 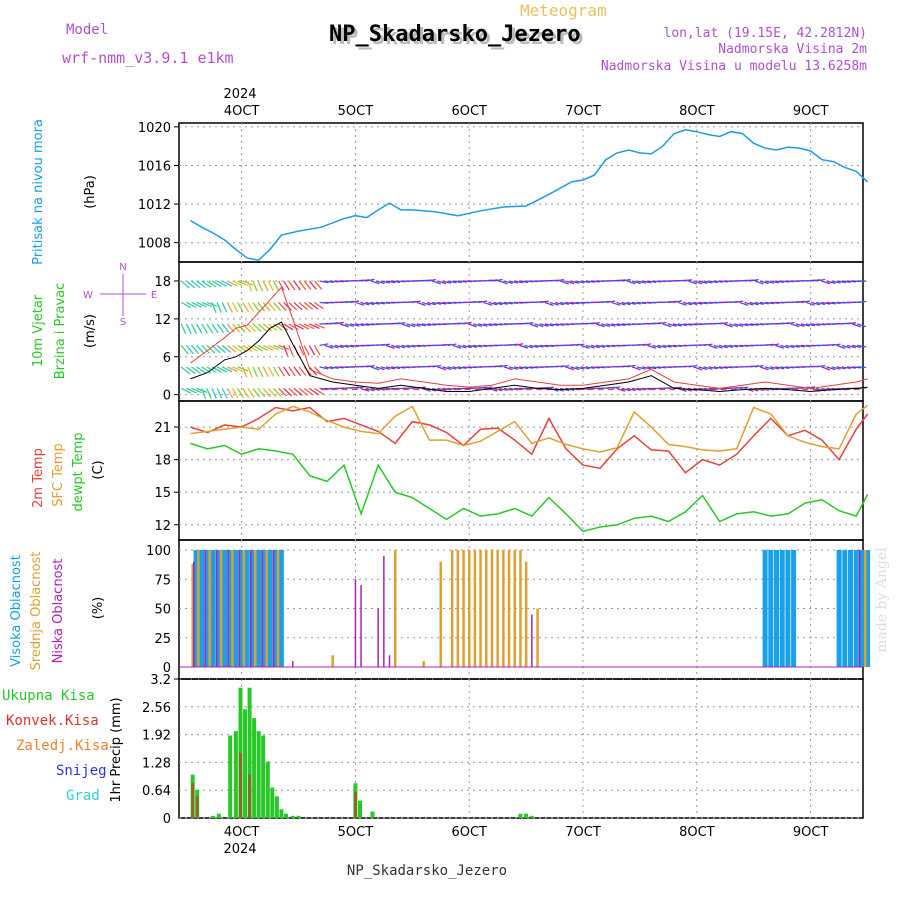 I want to click on pressure-panel, so click(x=521, y=192).